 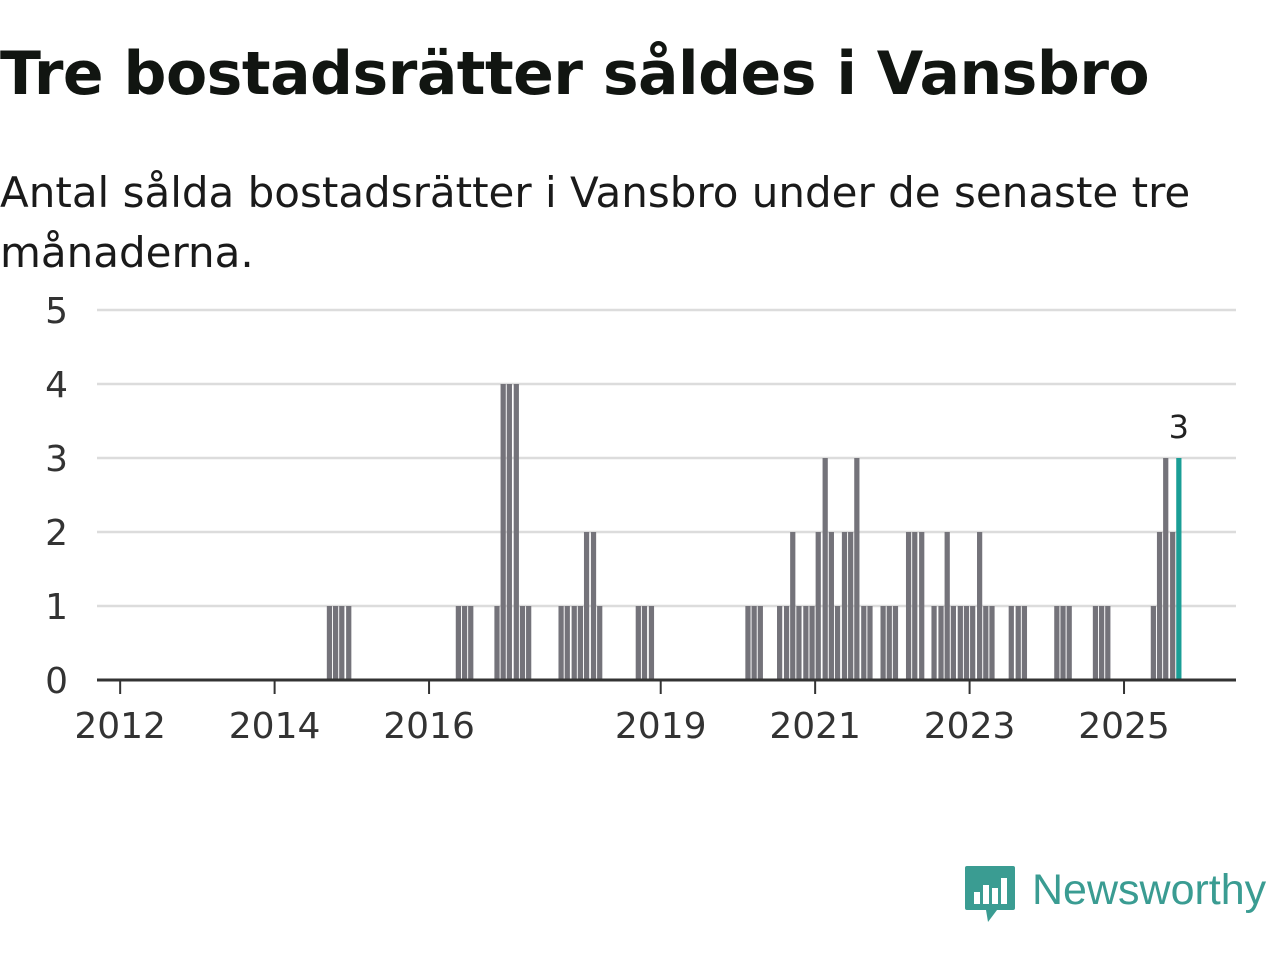 I want to click on x-tick-label: 2014, so click(x=275, y=726).